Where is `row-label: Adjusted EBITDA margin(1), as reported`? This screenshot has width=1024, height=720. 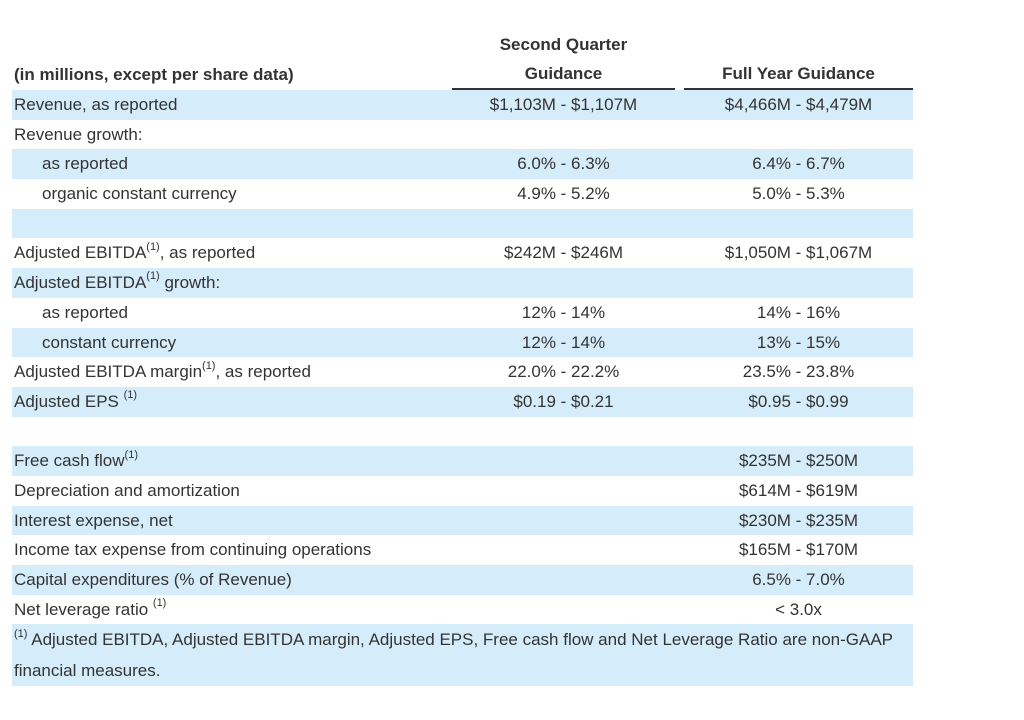
row-label: Adjusted EBITDA margin(1), as reported is located at coordinates (162, 370).